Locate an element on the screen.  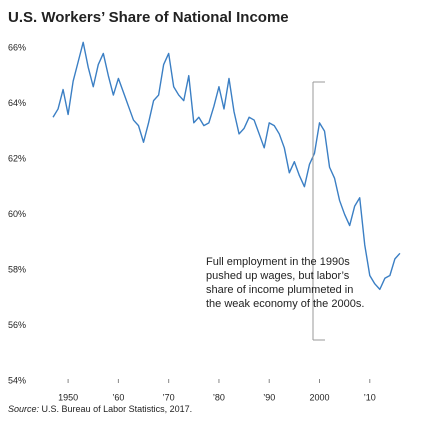
source-label: Source: is located at coordinates (24, 409).